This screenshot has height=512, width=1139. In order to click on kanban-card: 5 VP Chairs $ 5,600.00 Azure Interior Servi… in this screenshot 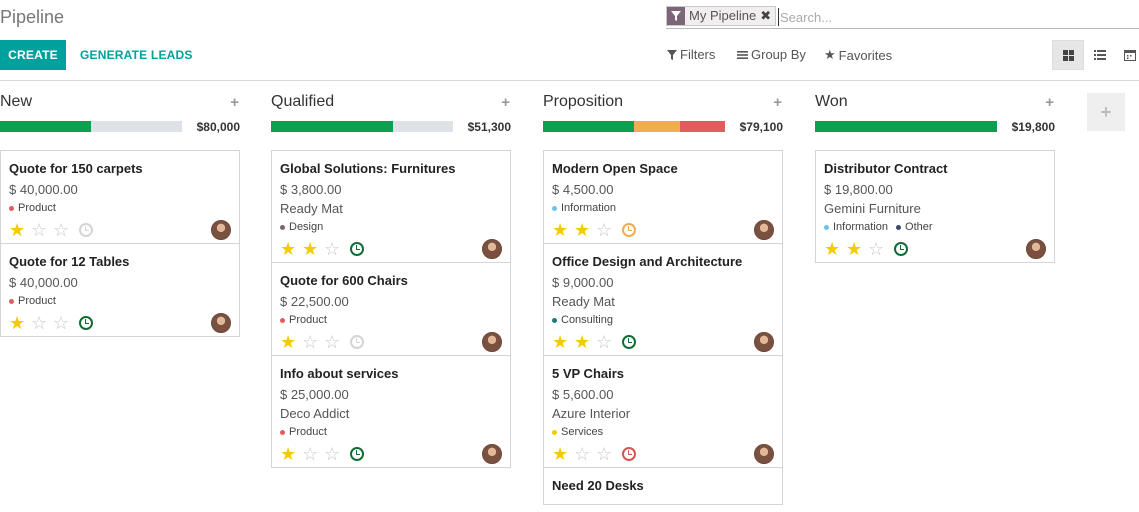, I will do `click(663, 411)`.